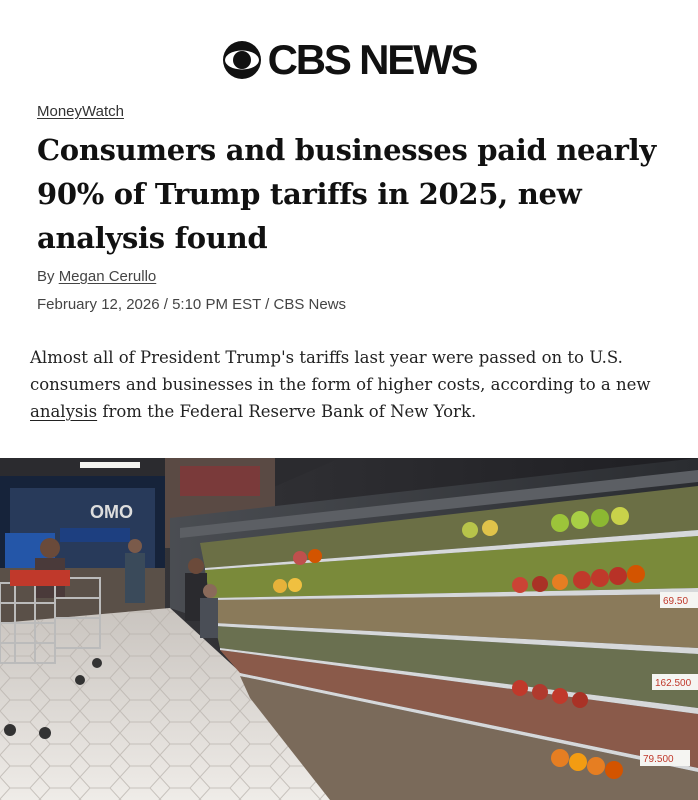 The width and height of the screenshot is (698, 800). What do you see at coordinates (658, 759) in the screenshot?
I see `svg-text: 79.500` at bounding box center [658, 759].